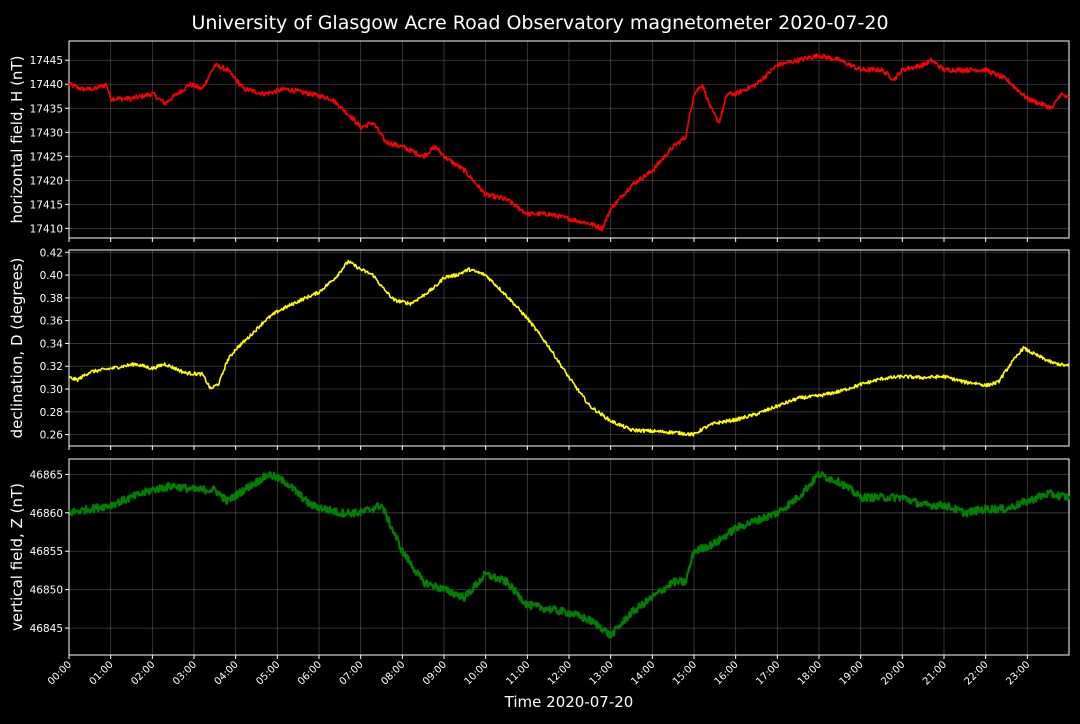 The width and height of the screenshot is (1080, 724). What do you see at coordinates (46, 205) in the screenshot?
I see `panel-0-ytick-label: 17415` at bounding box center [46, 205].